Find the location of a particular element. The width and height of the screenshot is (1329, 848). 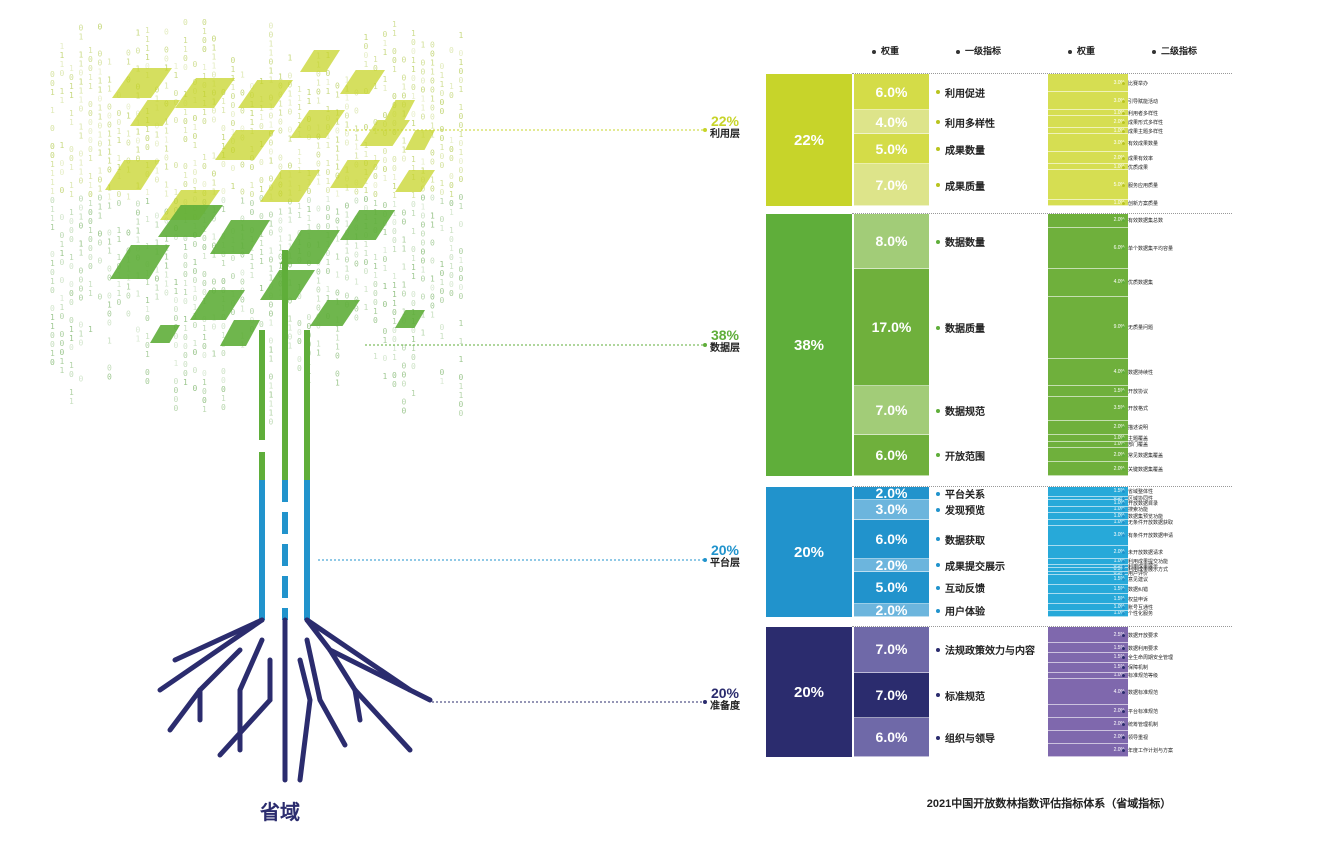

level2-name: 开放数据目录 is located at coordinates (1140, 503).